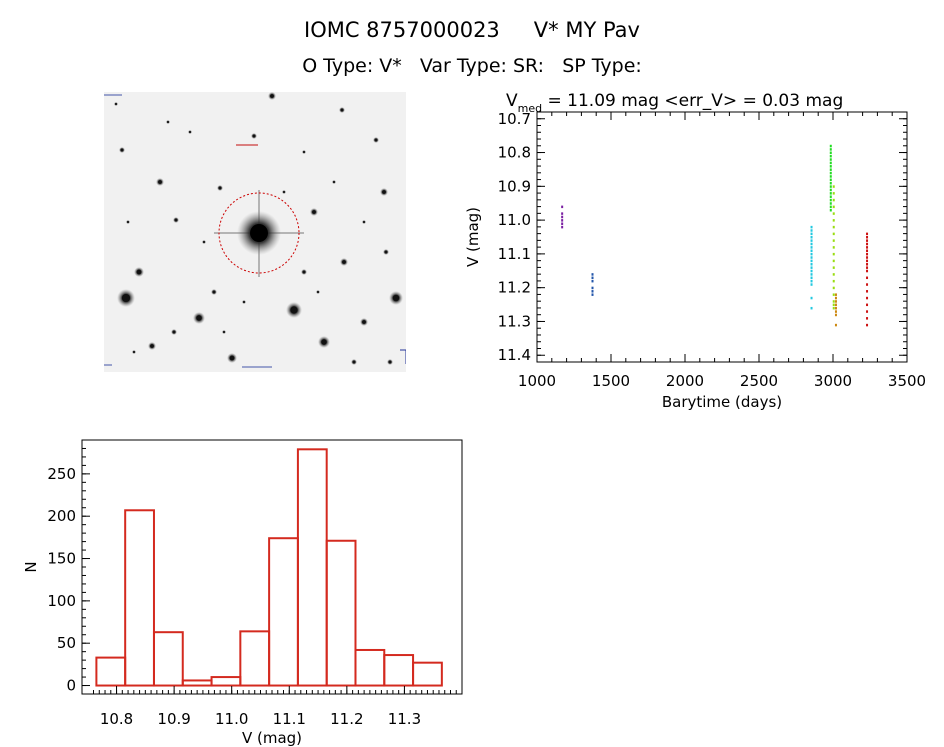 This screenshot has width=944, height=747. I want to click on x-tick-label: 11.2, so click(346, 719).